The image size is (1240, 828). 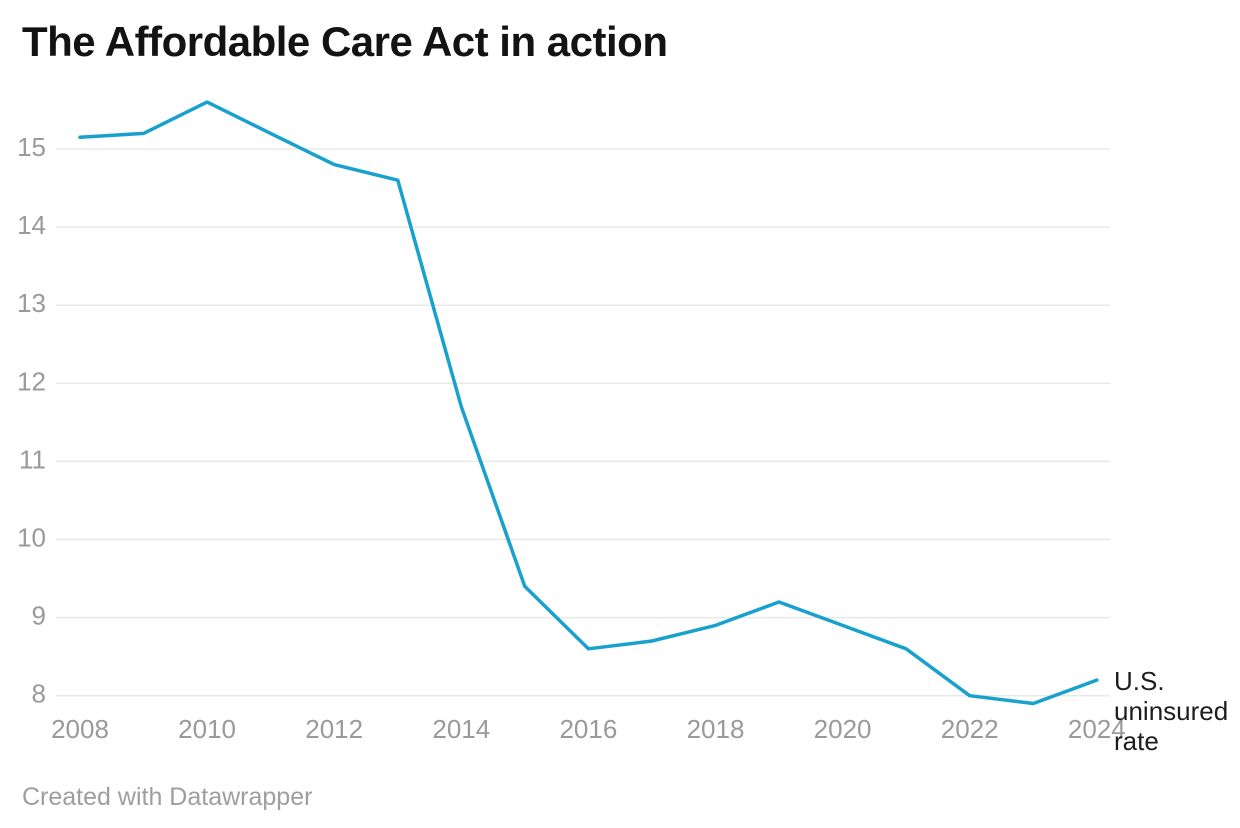 What do you see at coordinates (31, 538) in the screenshot?
I see `y-axis-tick-label: 10` at bounding box center [31, 538].